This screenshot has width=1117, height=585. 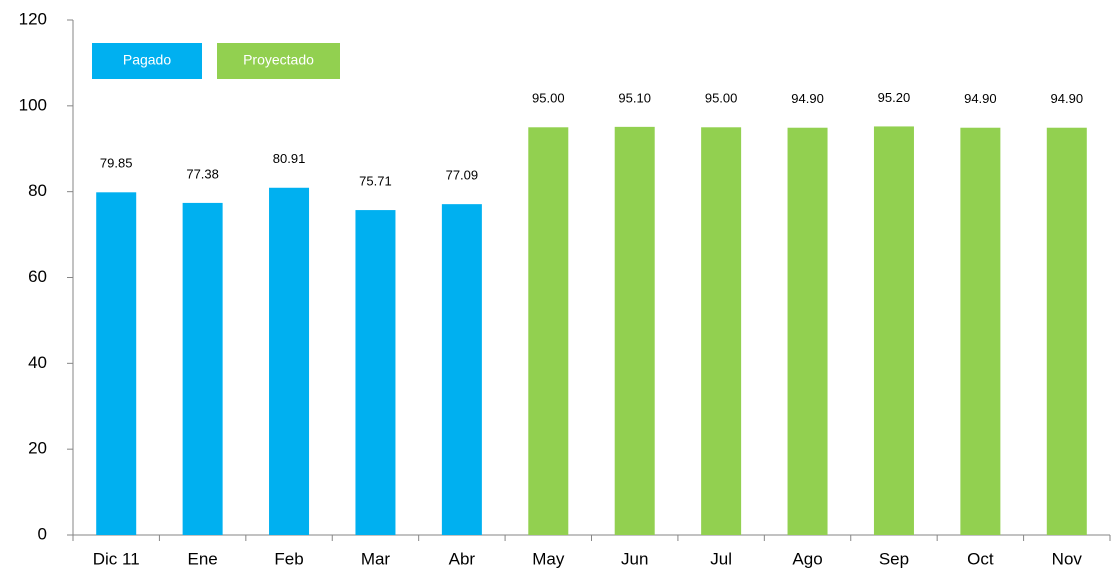 What do you see at coordinates (37, 362) in the screenshot?
I see `y-tick-label: 40` at bounding box center [37, 362].